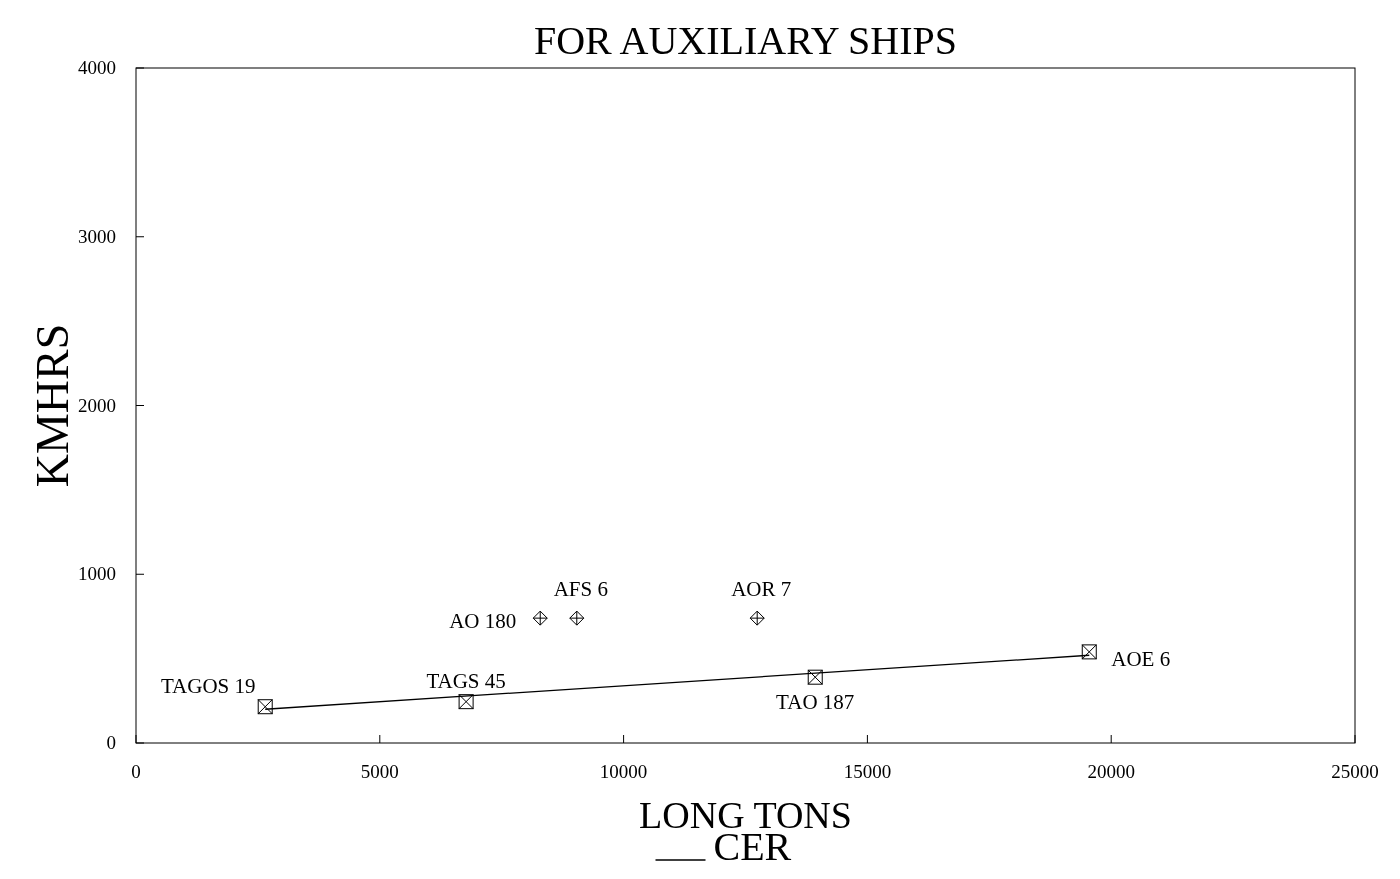 The image size is (1400, 879). I want to click on y-tick-label: 3000, so click(97, 236).